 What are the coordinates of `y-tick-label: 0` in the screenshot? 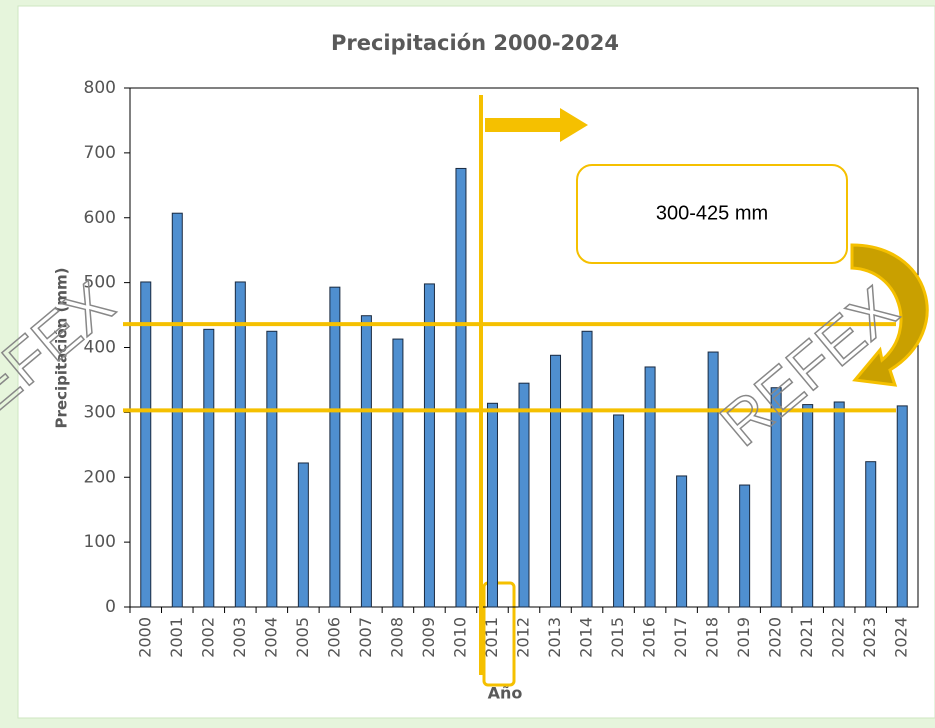 It's located at (110, 607).